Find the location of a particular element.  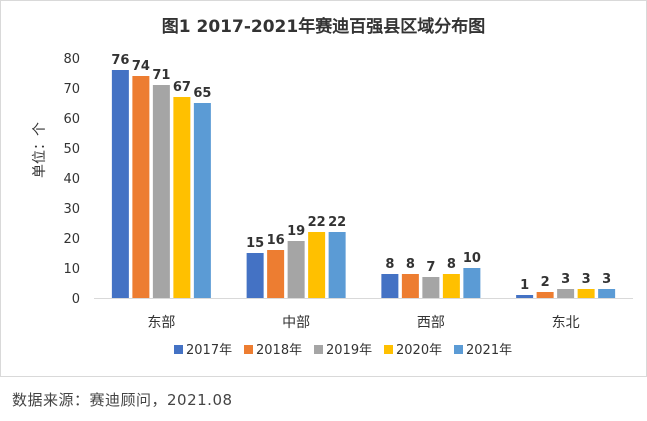

y-tick-label: 60 is located at coordinates (71, 119).